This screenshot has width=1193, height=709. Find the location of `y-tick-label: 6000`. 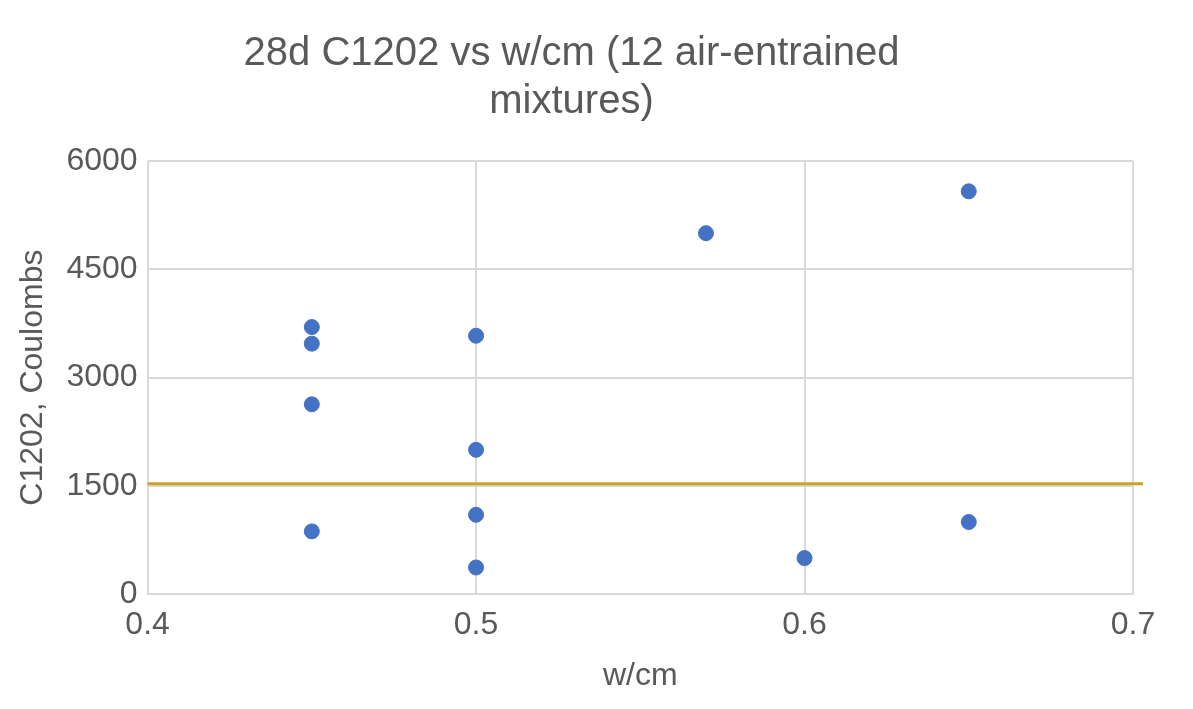

y-tick-label: 6000 is located at coordinates (102, 158).